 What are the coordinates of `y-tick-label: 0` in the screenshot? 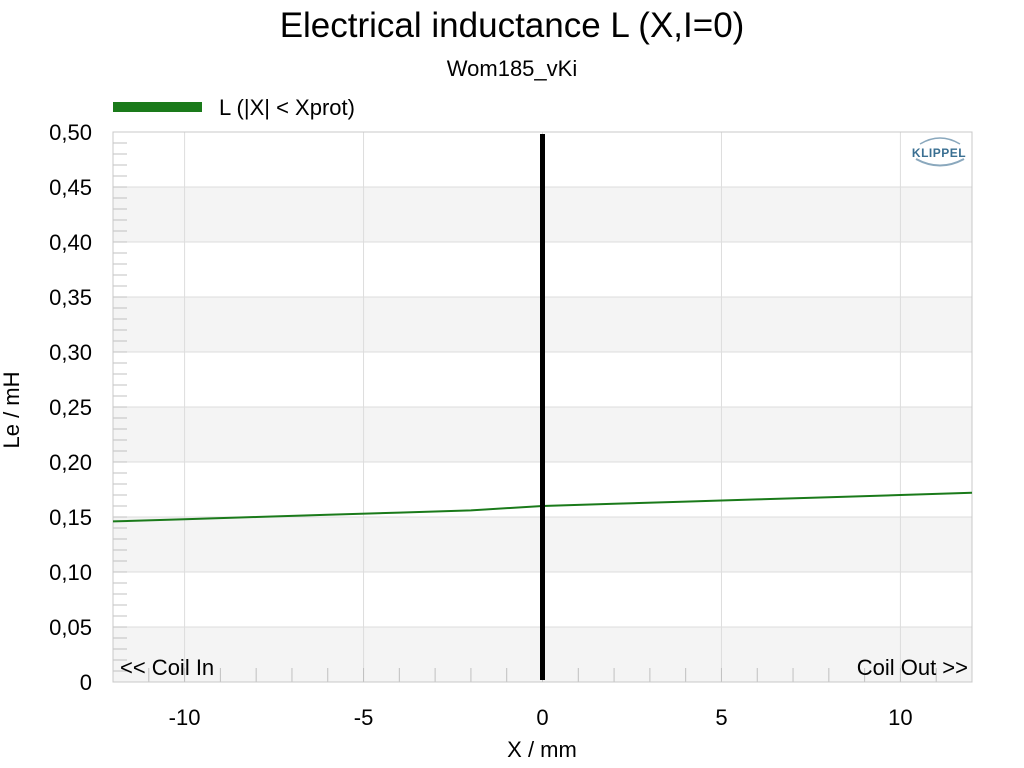 It's located at (86, 682).